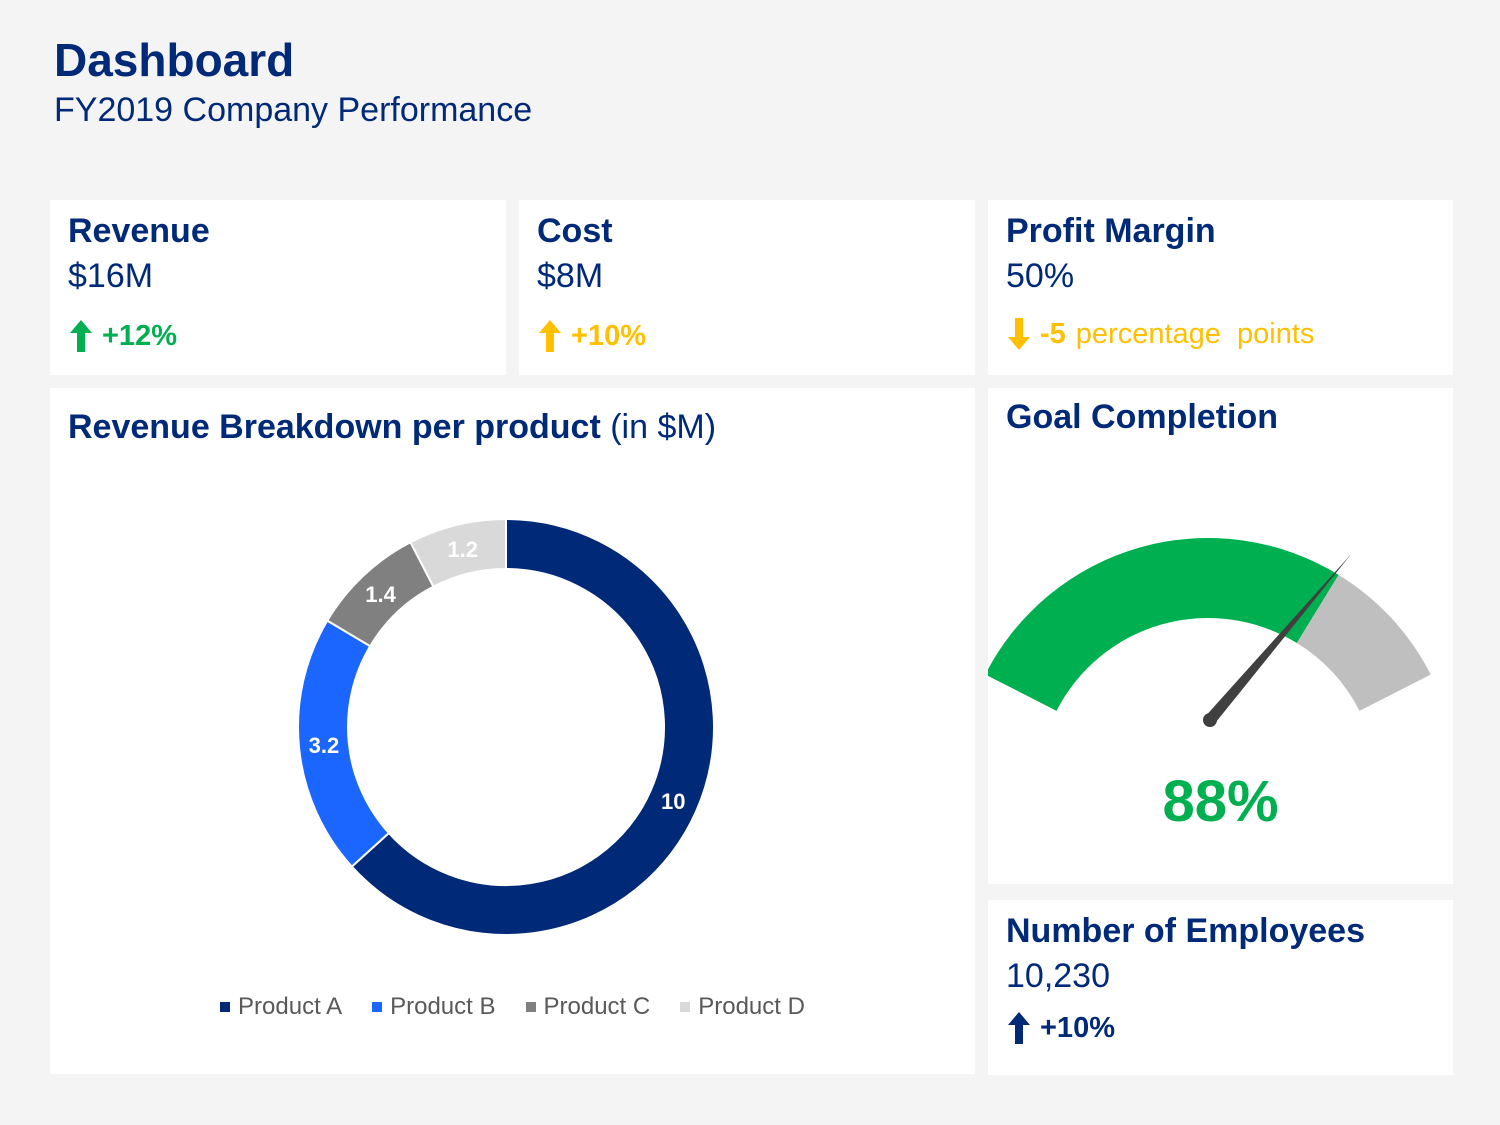 The image size is (1500, 1125). Describe the element at coordinates (111, 276) in the screenshot. I see `revenue-value: $16M` at that location.